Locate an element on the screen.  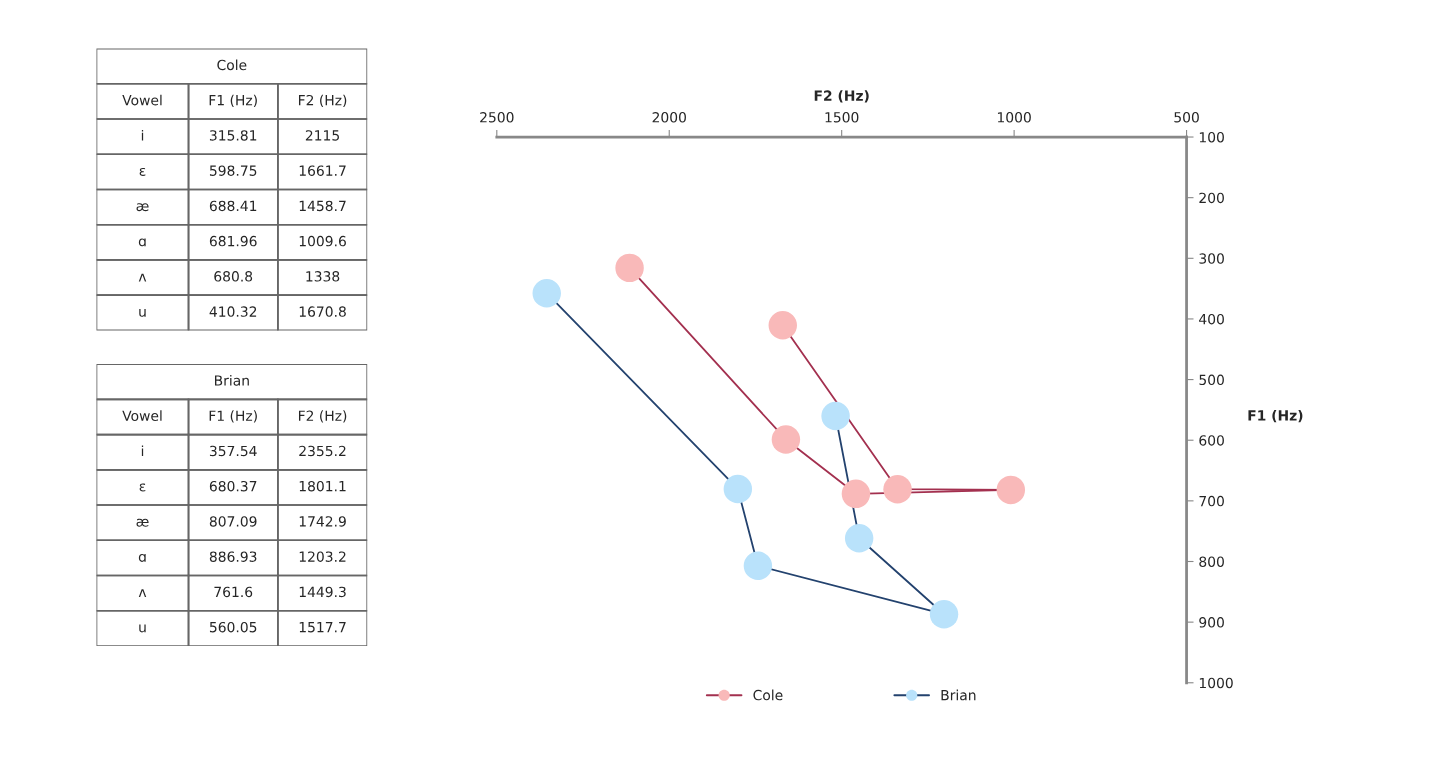
text: 1203.2 is located at coordinates (322, 556).